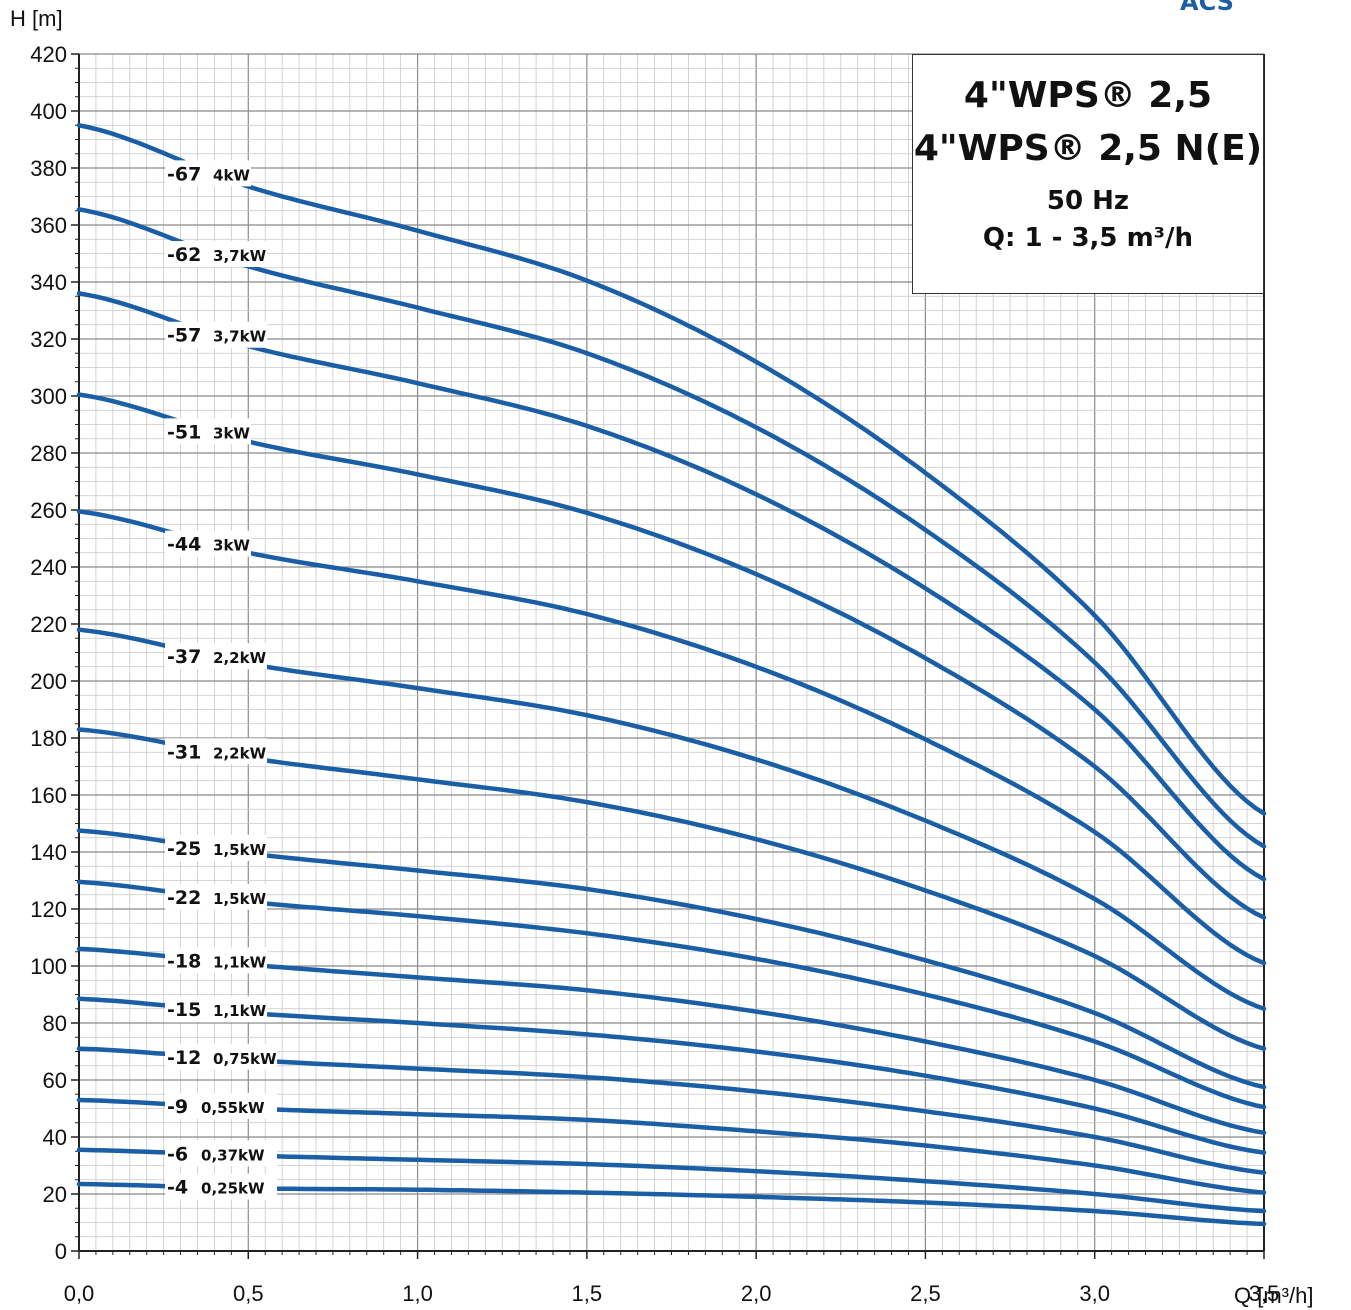  What do you see at coordinates (1088, 148) in the screenshot?
I see `title-model-line2: 4"WPS® 2,5 N(E)` at bounding box center [1088, 148].